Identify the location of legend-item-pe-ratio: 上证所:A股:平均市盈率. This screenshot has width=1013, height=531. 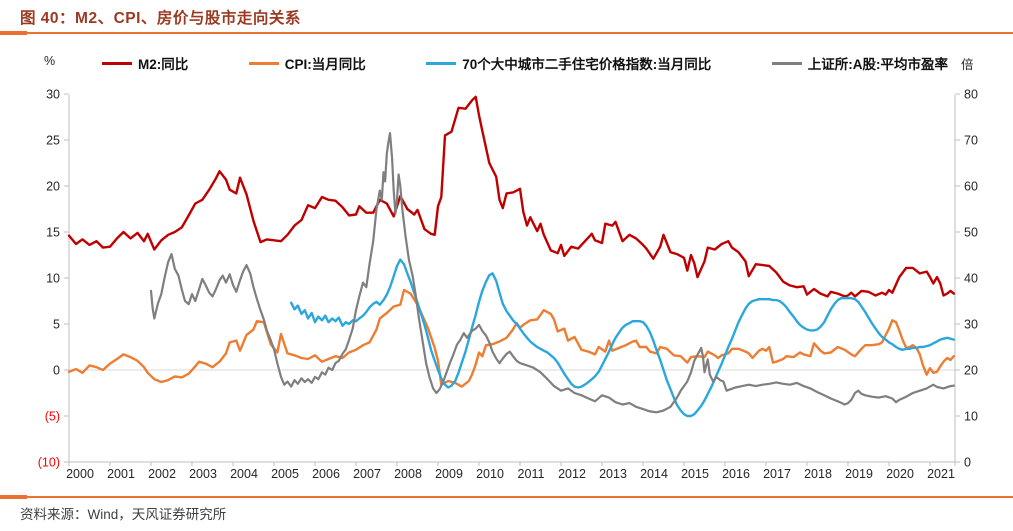
(859, 63).